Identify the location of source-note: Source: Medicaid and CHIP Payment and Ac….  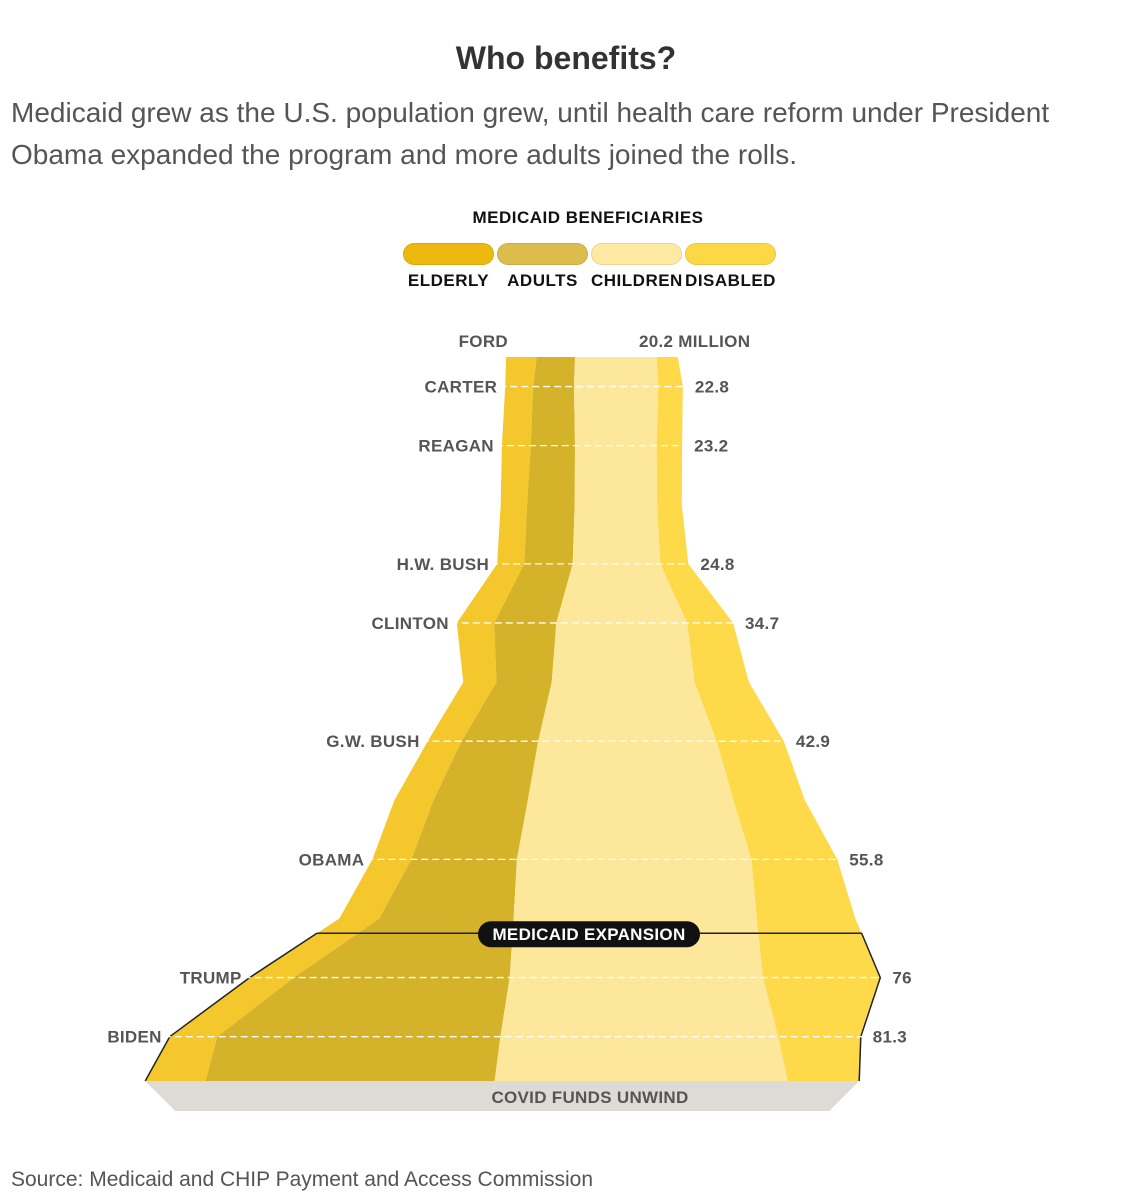
(302, 1179).